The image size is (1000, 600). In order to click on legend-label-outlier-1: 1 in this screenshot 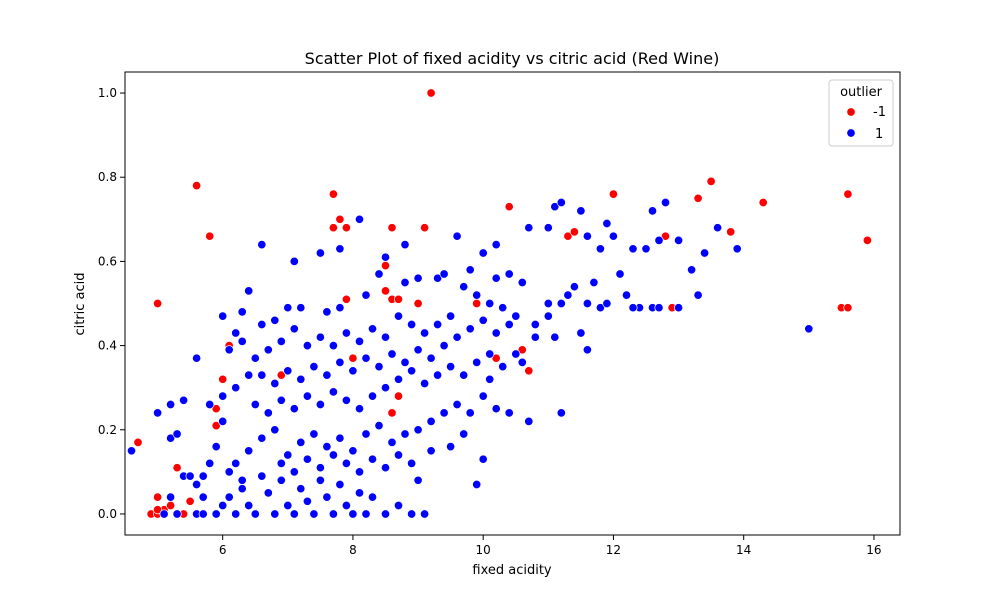, I will do `click(879, 134)`.